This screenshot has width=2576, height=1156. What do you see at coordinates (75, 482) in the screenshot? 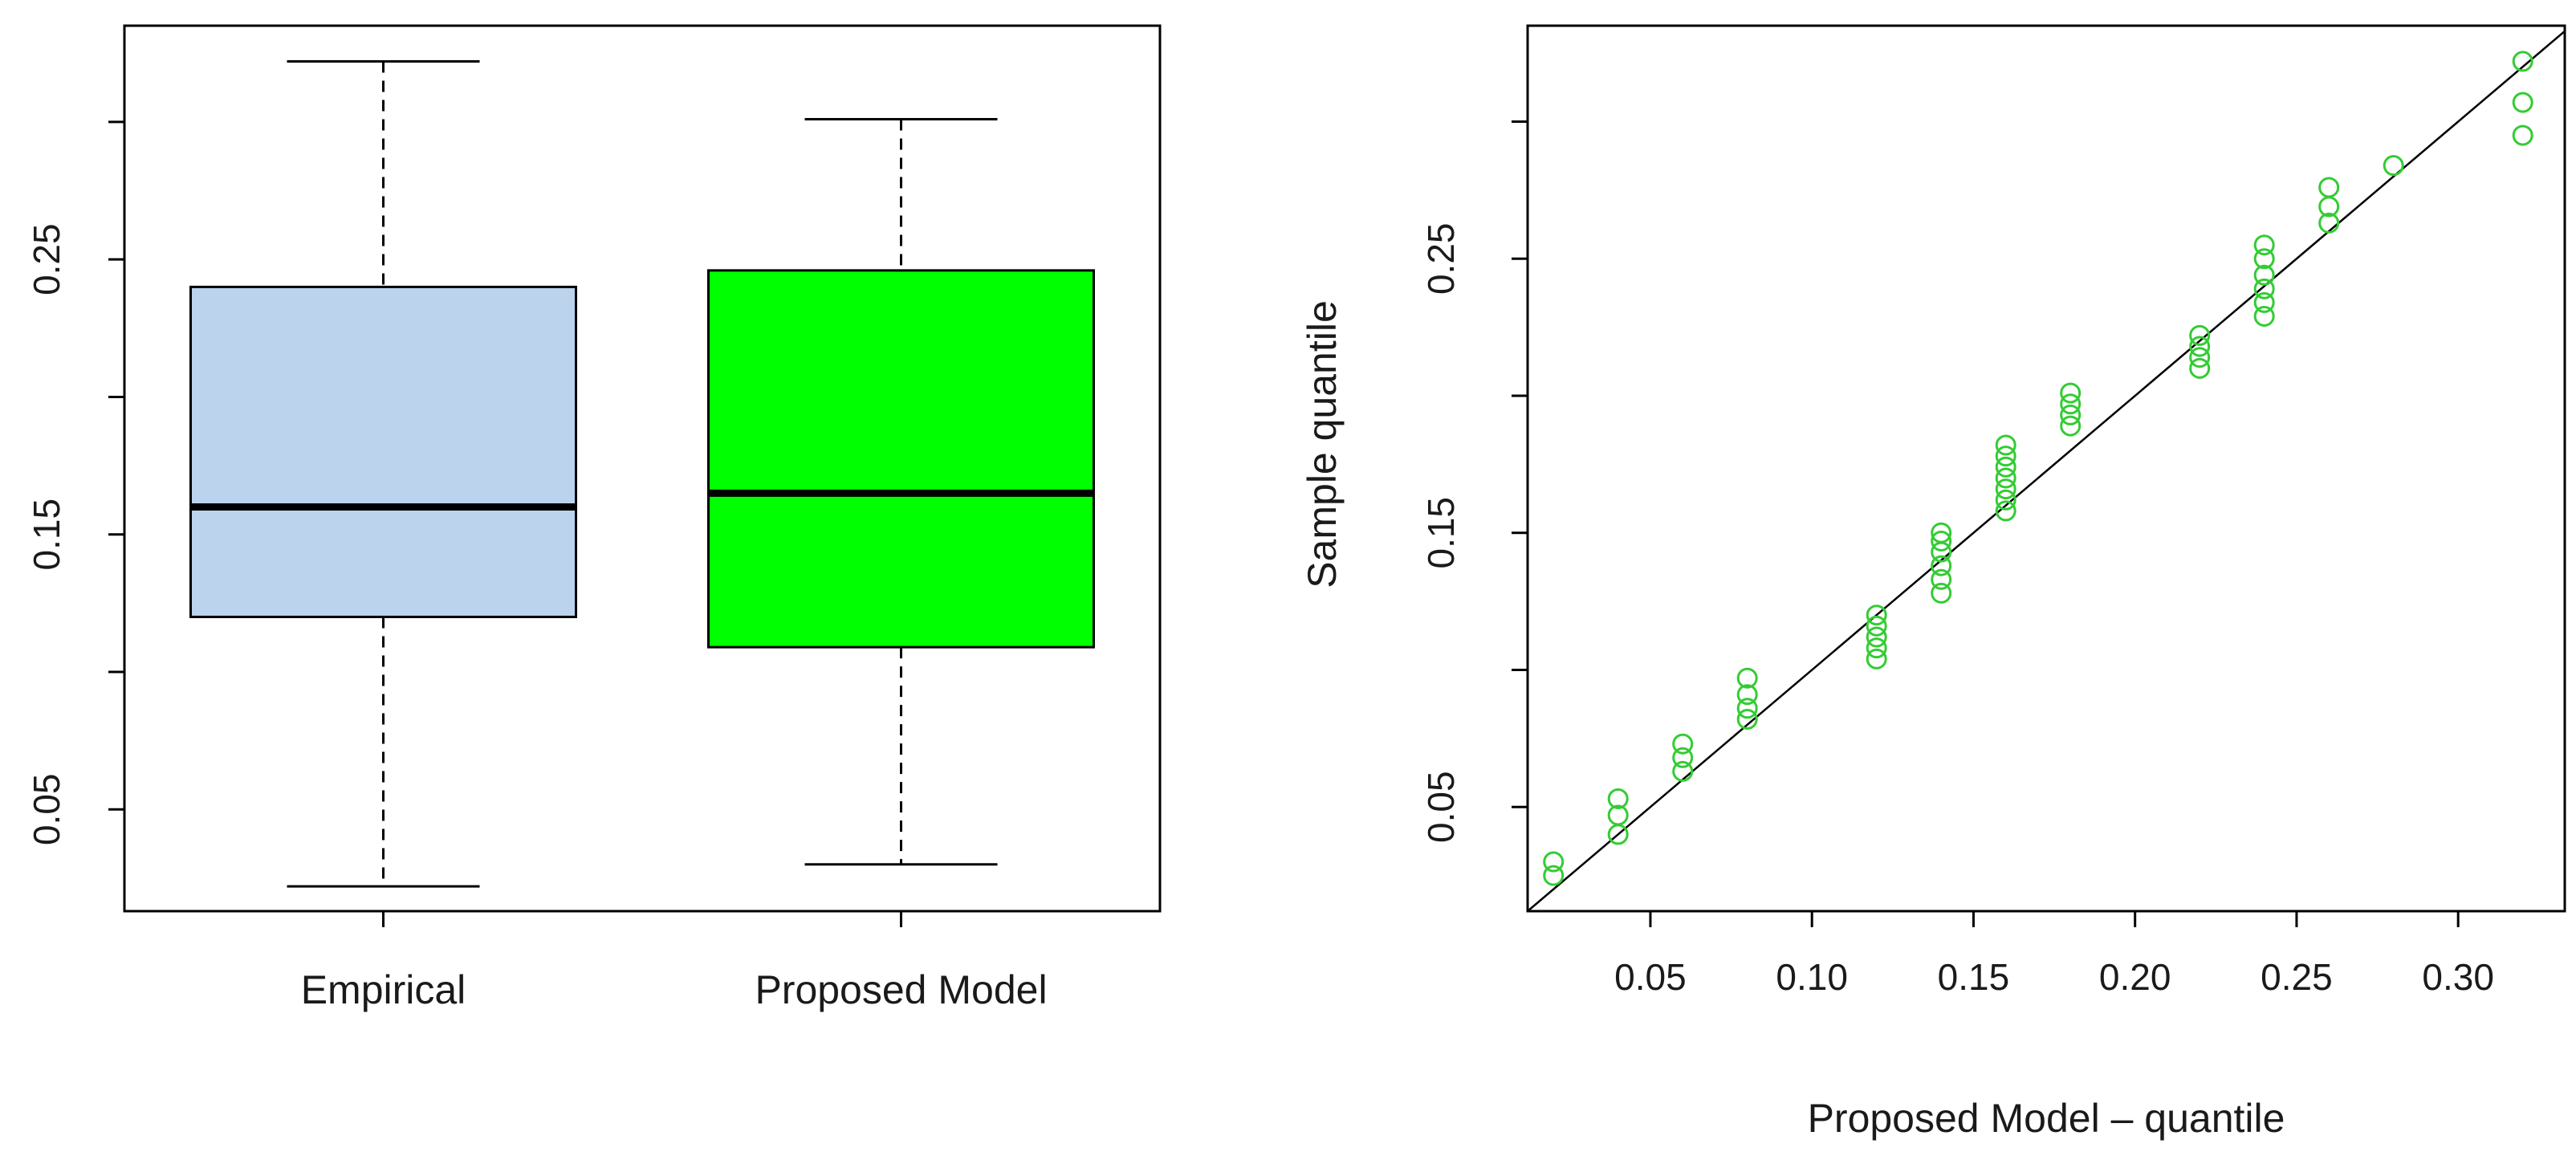
I see `boxplot-y-axis: 0.05 0.15 0.25` at bounding box center [75, 482].